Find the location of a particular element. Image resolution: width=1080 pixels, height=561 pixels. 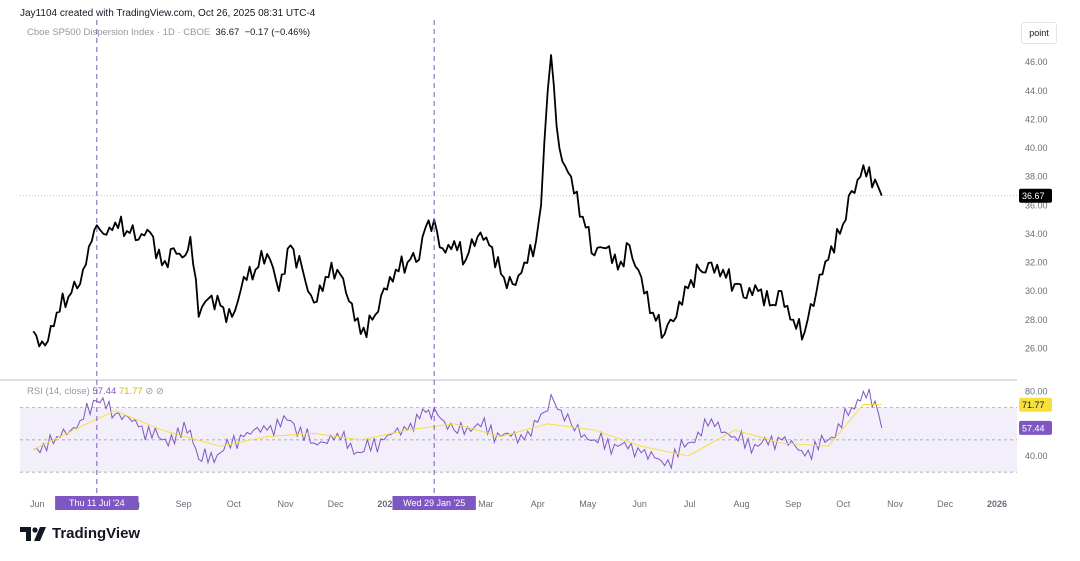

price-axis-tick-2: 30.00 is located at coordinates (1036, 291).